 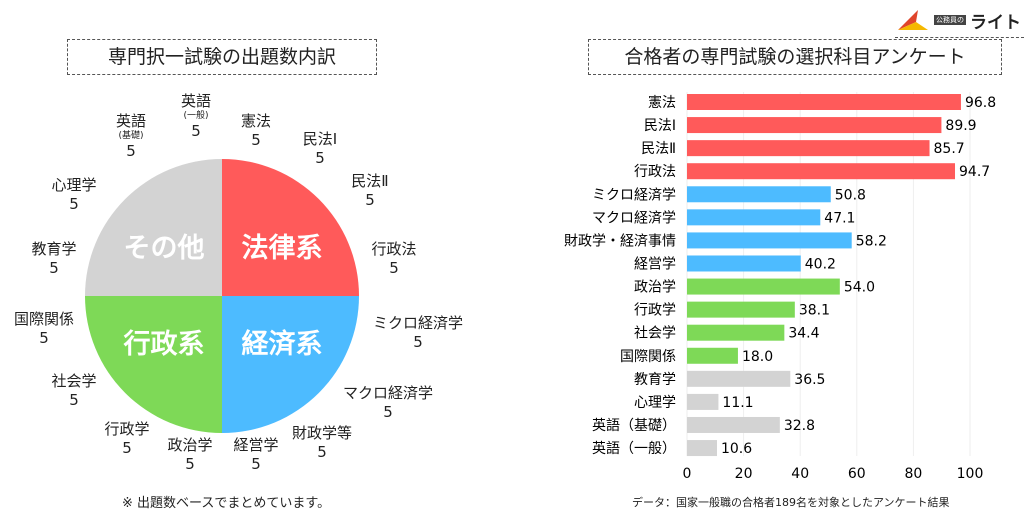 I want to click on subject-sub: (基礎), so click(x=131, y=136).